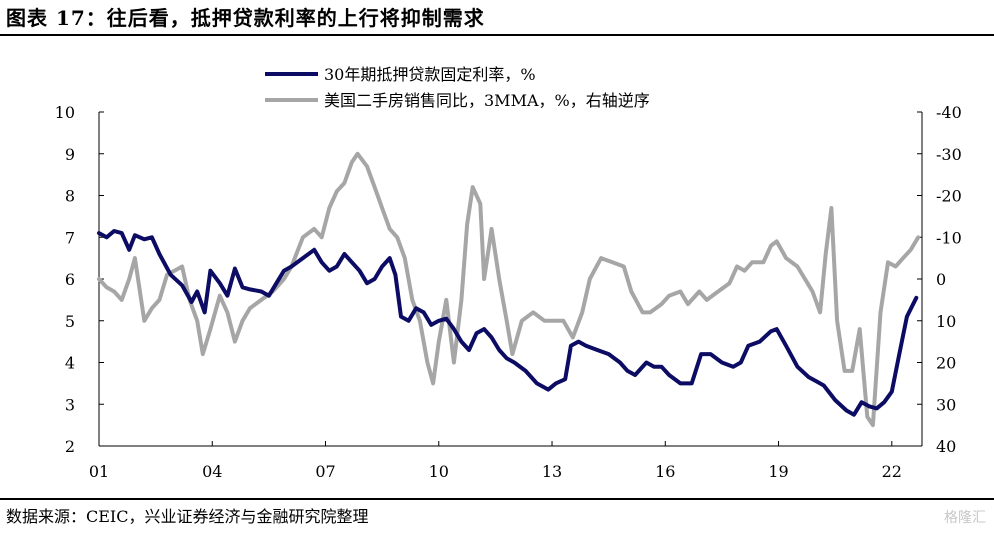 The width and height of the screenshot is (994, 536). I want to click on source-note: 数据来源：CEIC，兴业证券经济与金融研究院整理, so click(187, 516).